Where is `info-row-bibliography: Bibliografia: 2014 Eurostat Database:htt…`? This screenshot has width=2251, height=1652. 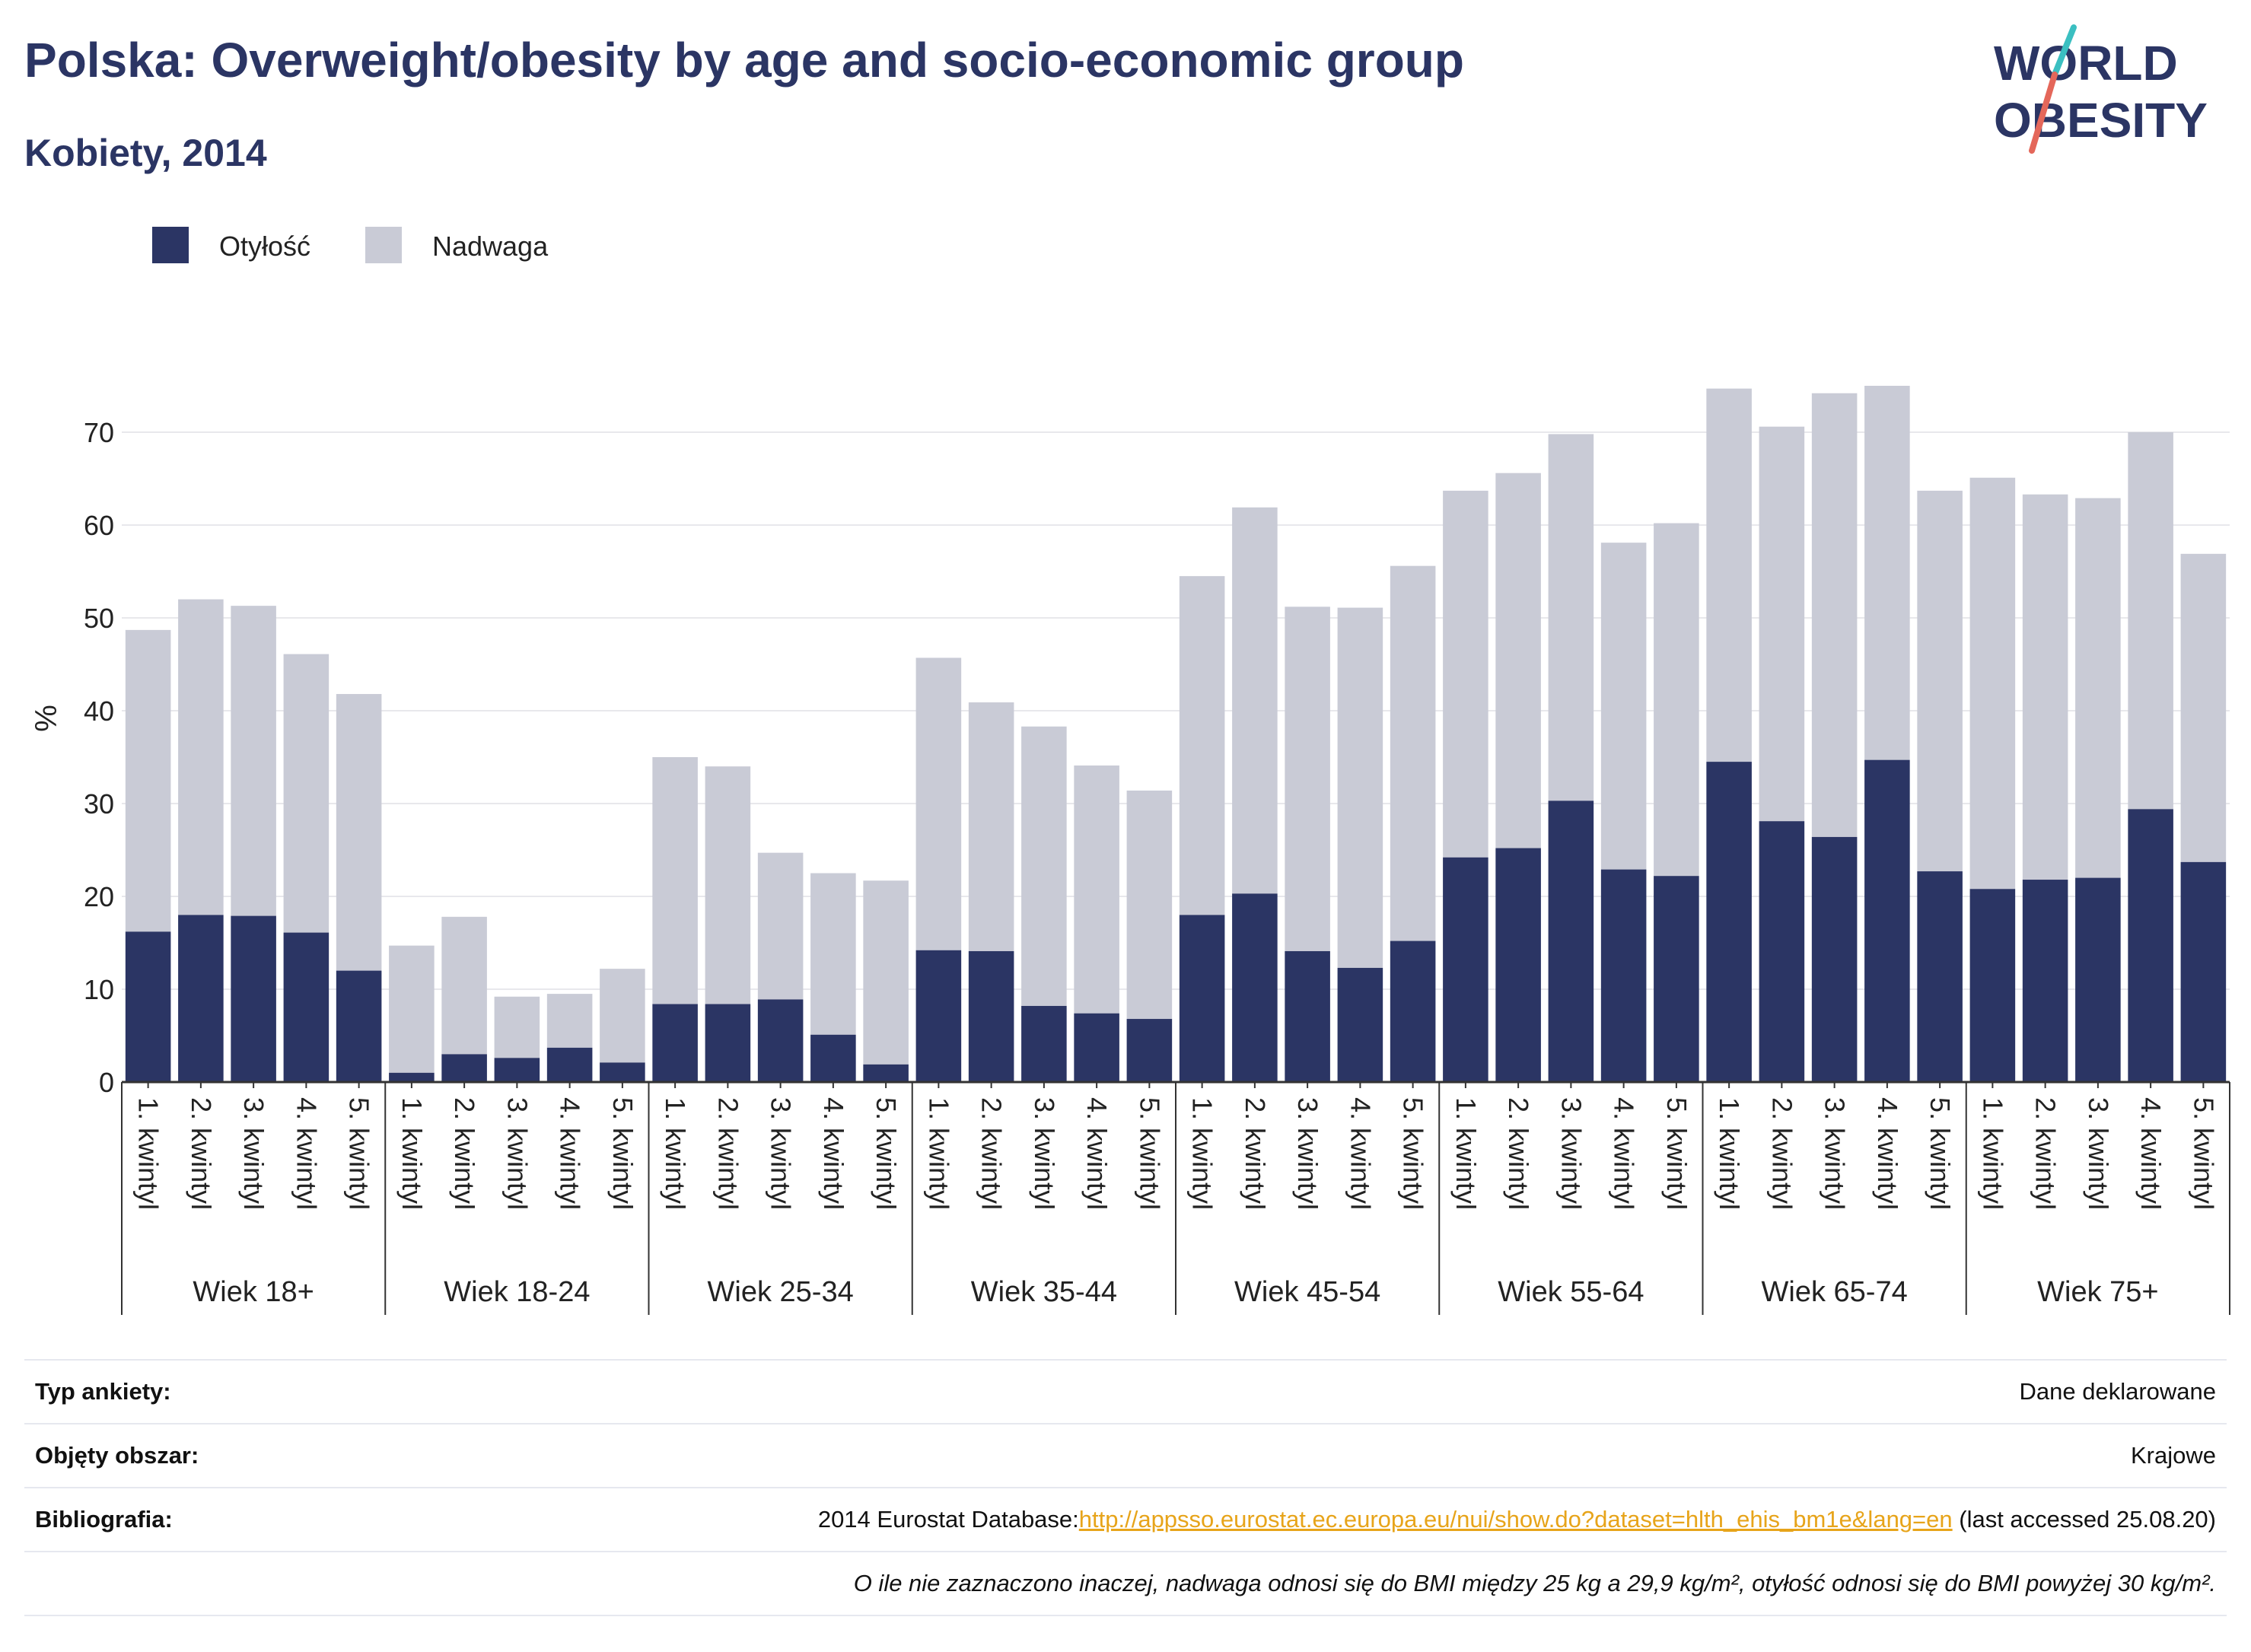
info-row-bibliography: Bibliografia: 2014 Eurostat Database:htt… is located at coordinates (1125, 1520).